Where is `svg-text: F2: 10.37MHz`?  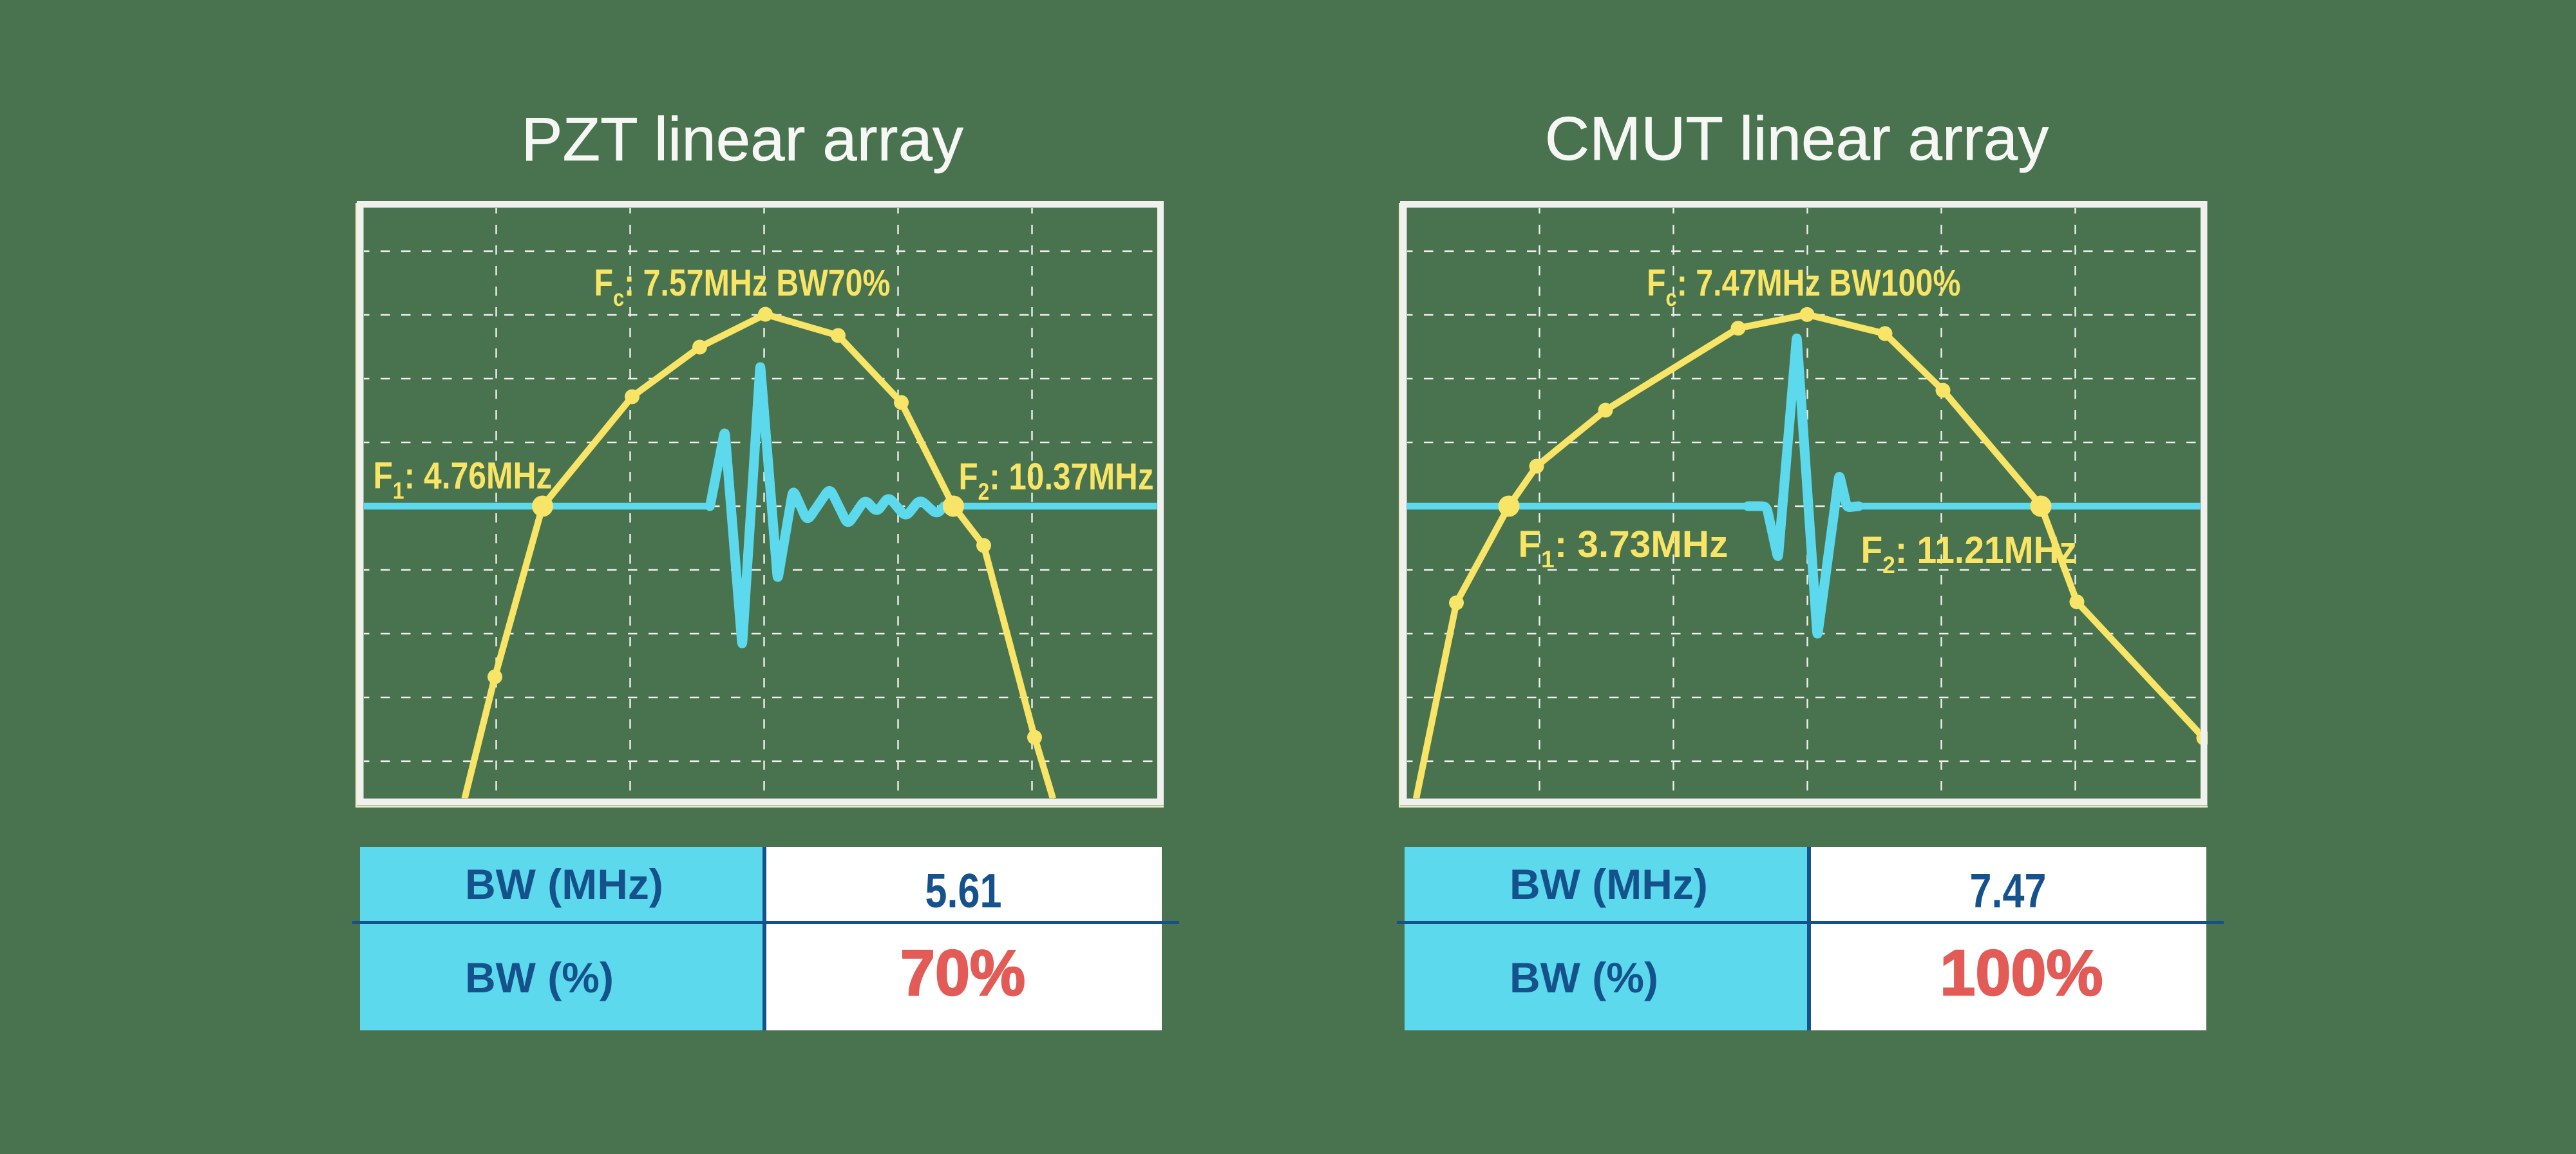 svg-text: F2: 10.37MHz is located at coordinates (1055, 480).